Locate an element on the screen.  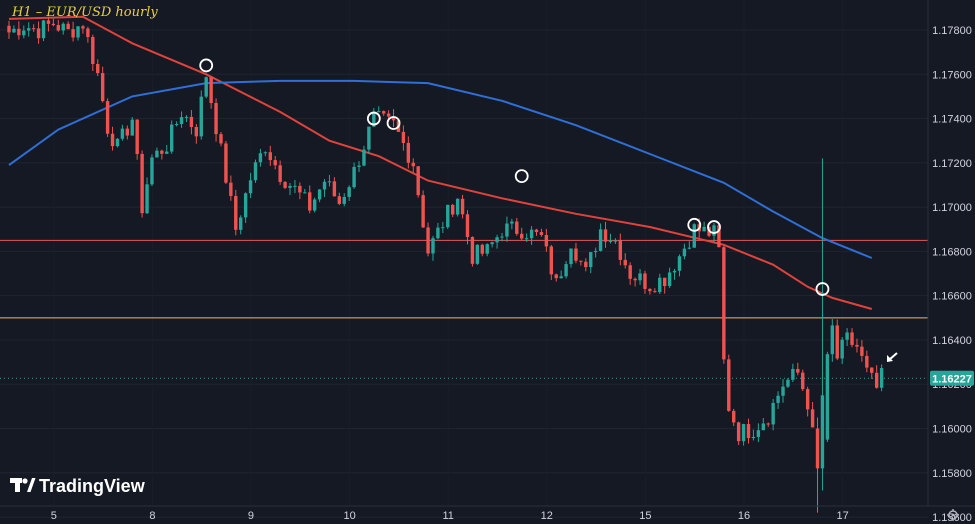
x-tick-label: 17 is located at coordinates (842, 516).